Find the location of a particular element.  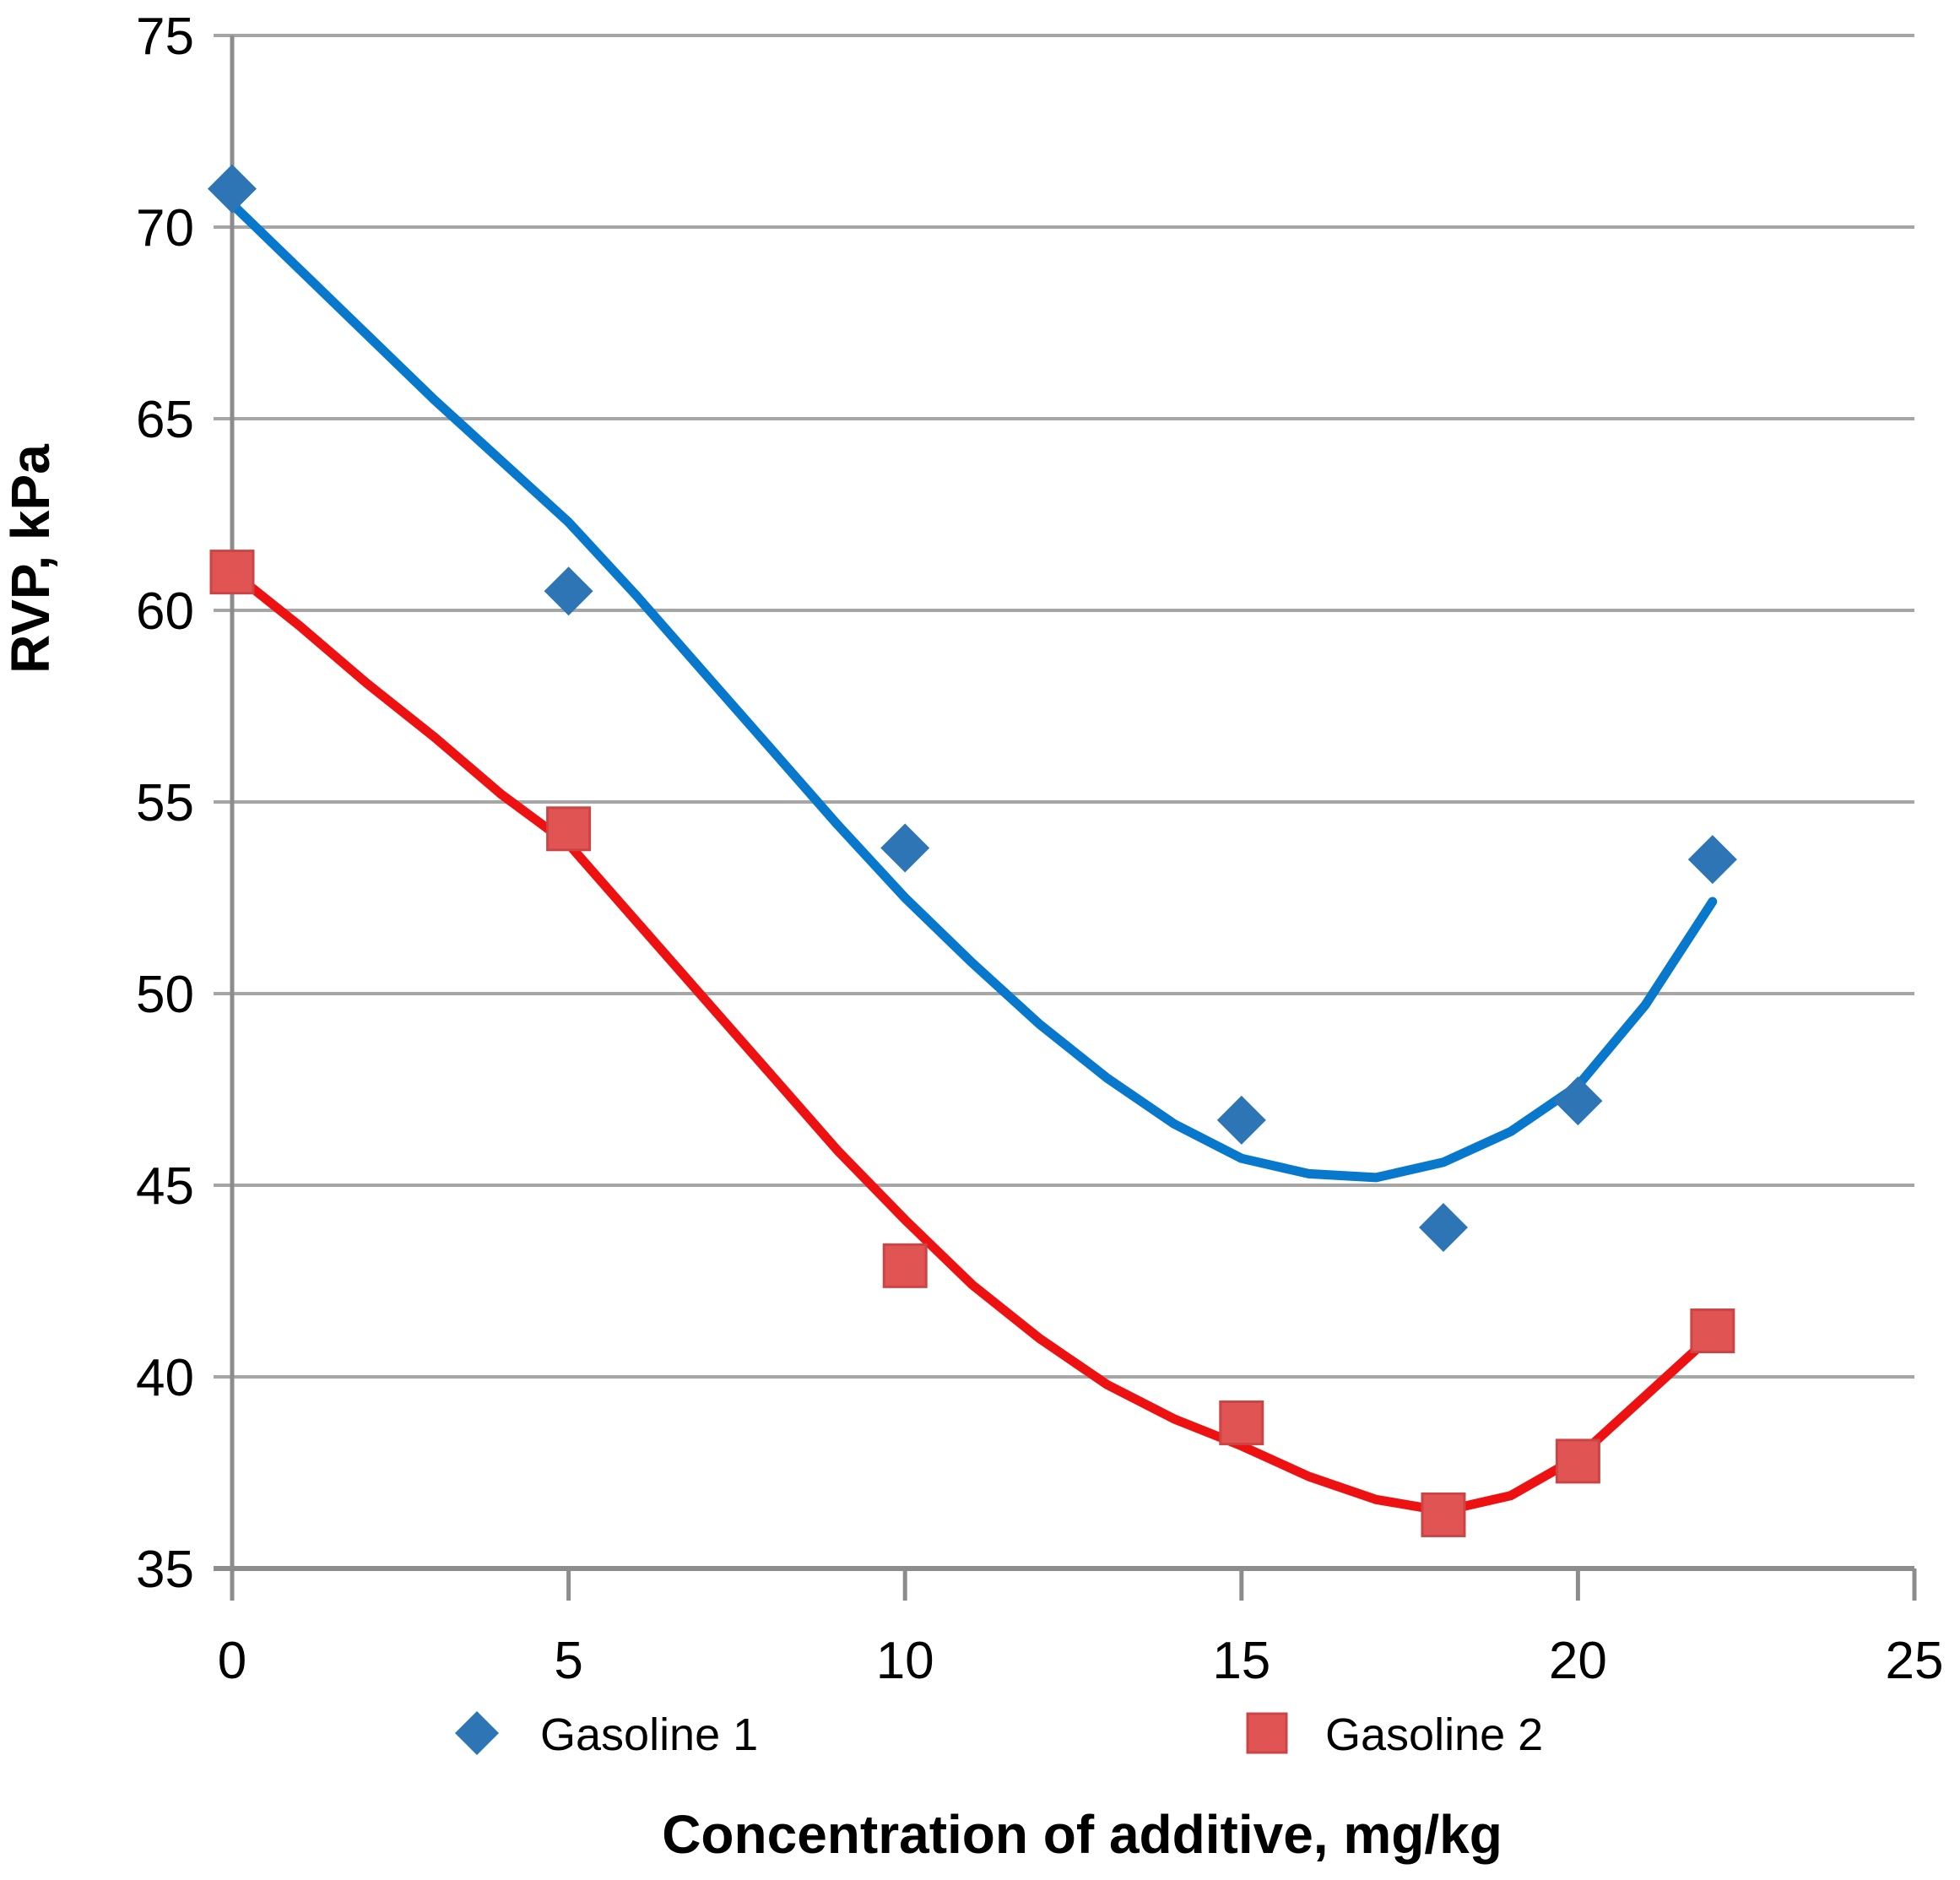

y-tick-label: 75 is located at coordinates (165, 37).